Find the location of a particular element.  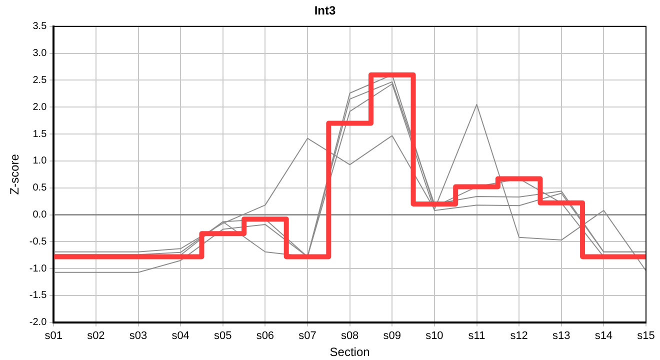

x-axis-title: Section is located at coordinates (350, 352).